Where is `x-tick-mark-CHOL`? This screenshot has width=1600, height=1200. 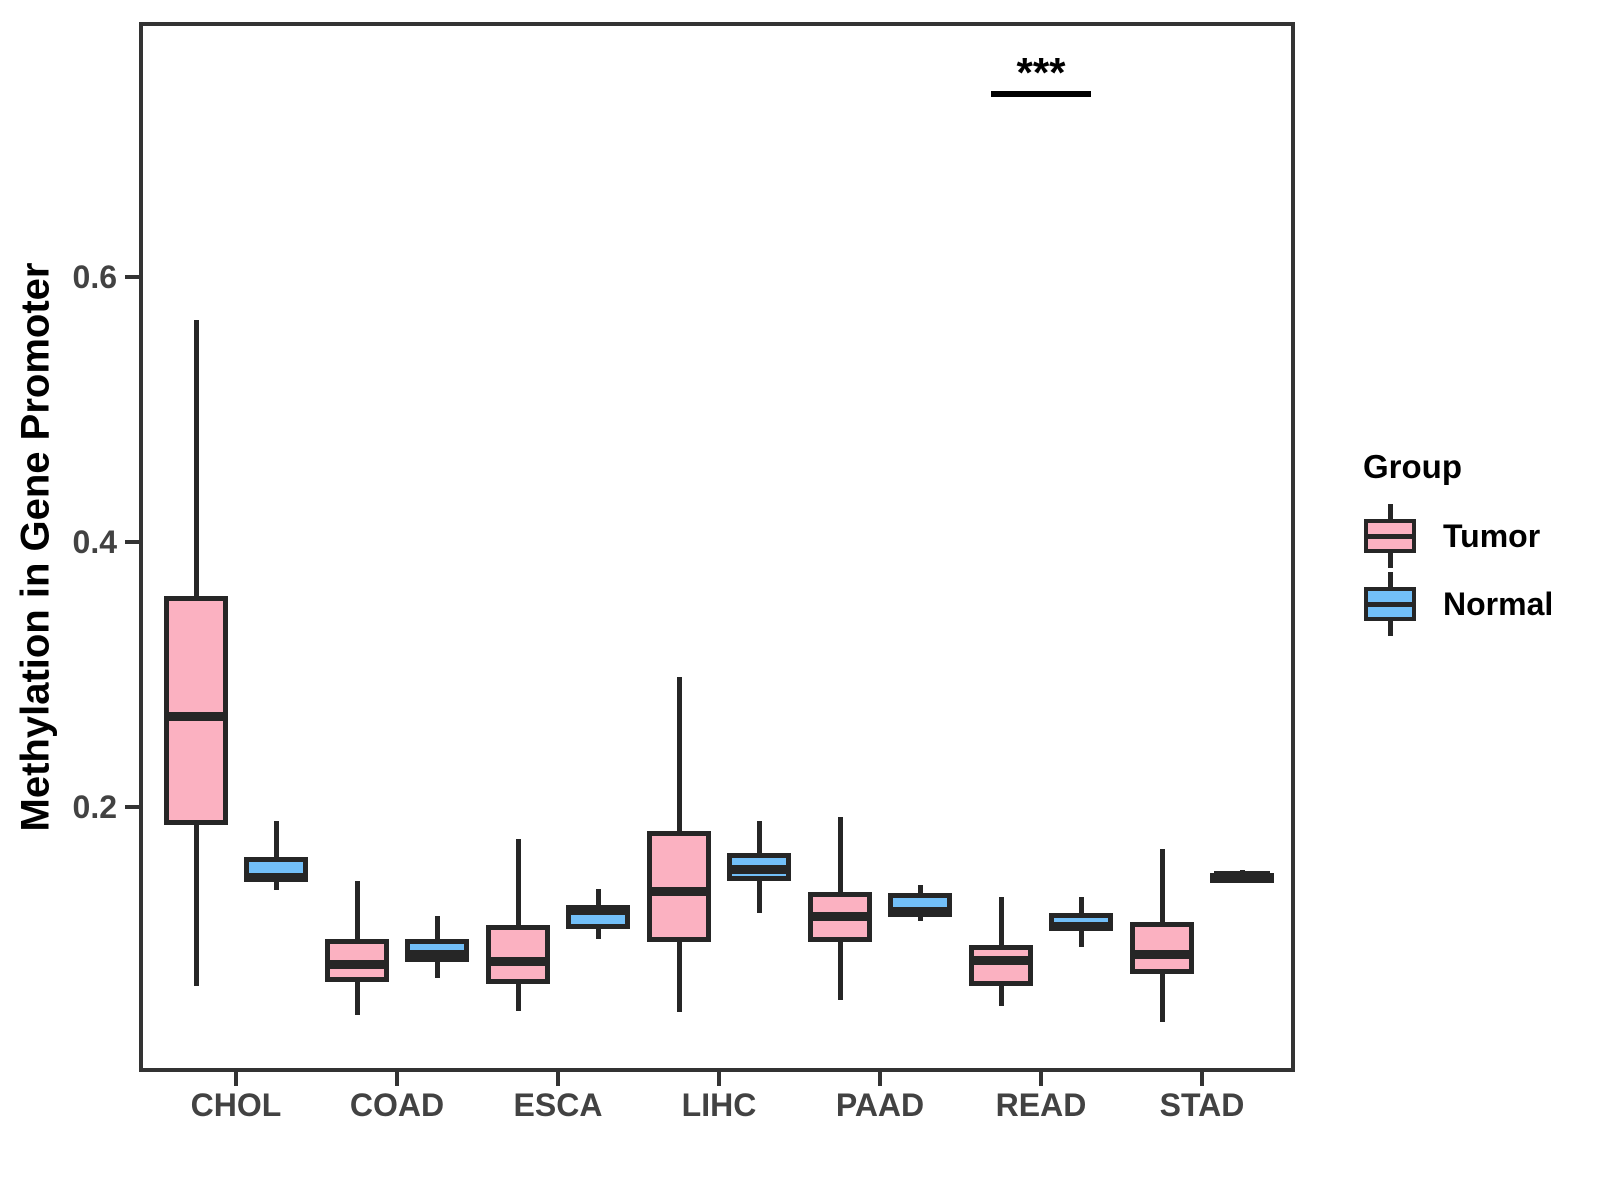 x-tick-mark-CHOL is located at coordinates (236, 1079).